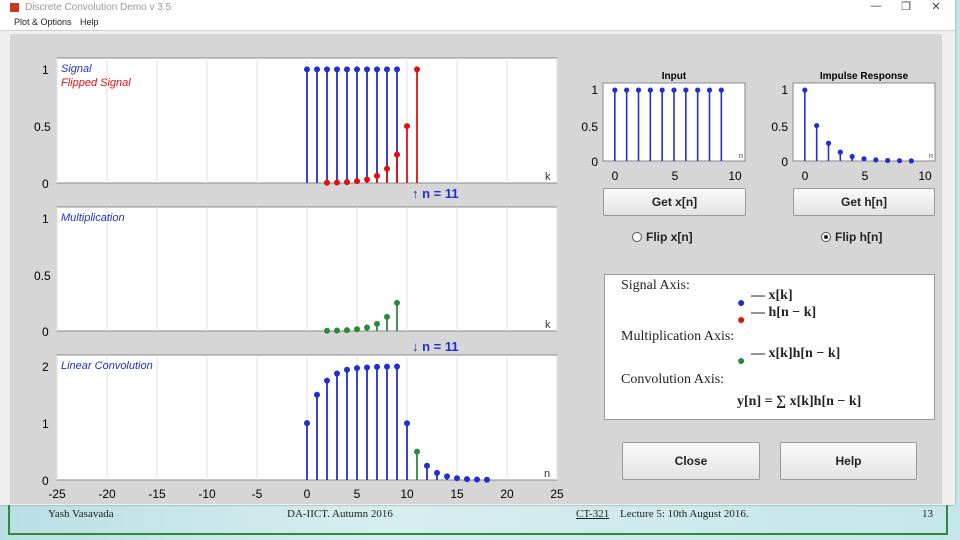 The image size is (960, 540). Describe the element at coordinates (593, 514) in the screenshot. I see `footer-course: CT-321` at that location.